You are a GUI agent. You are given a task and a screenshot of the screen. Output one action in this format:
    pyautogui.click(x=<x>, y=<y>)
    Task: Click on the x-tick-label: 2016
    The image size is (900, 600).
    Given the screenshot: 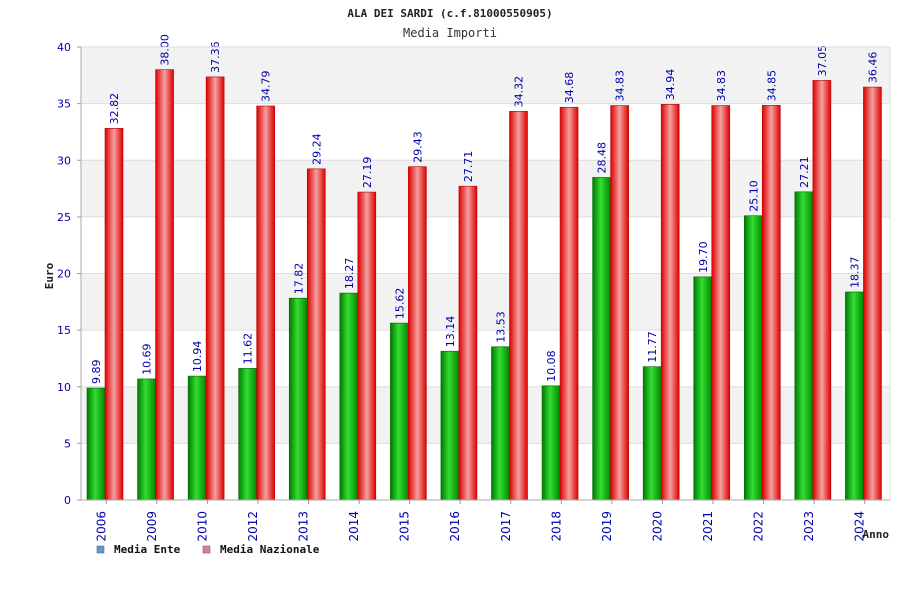 What is the action you would take?
    pyautogui.click(x=455, y=526)
    